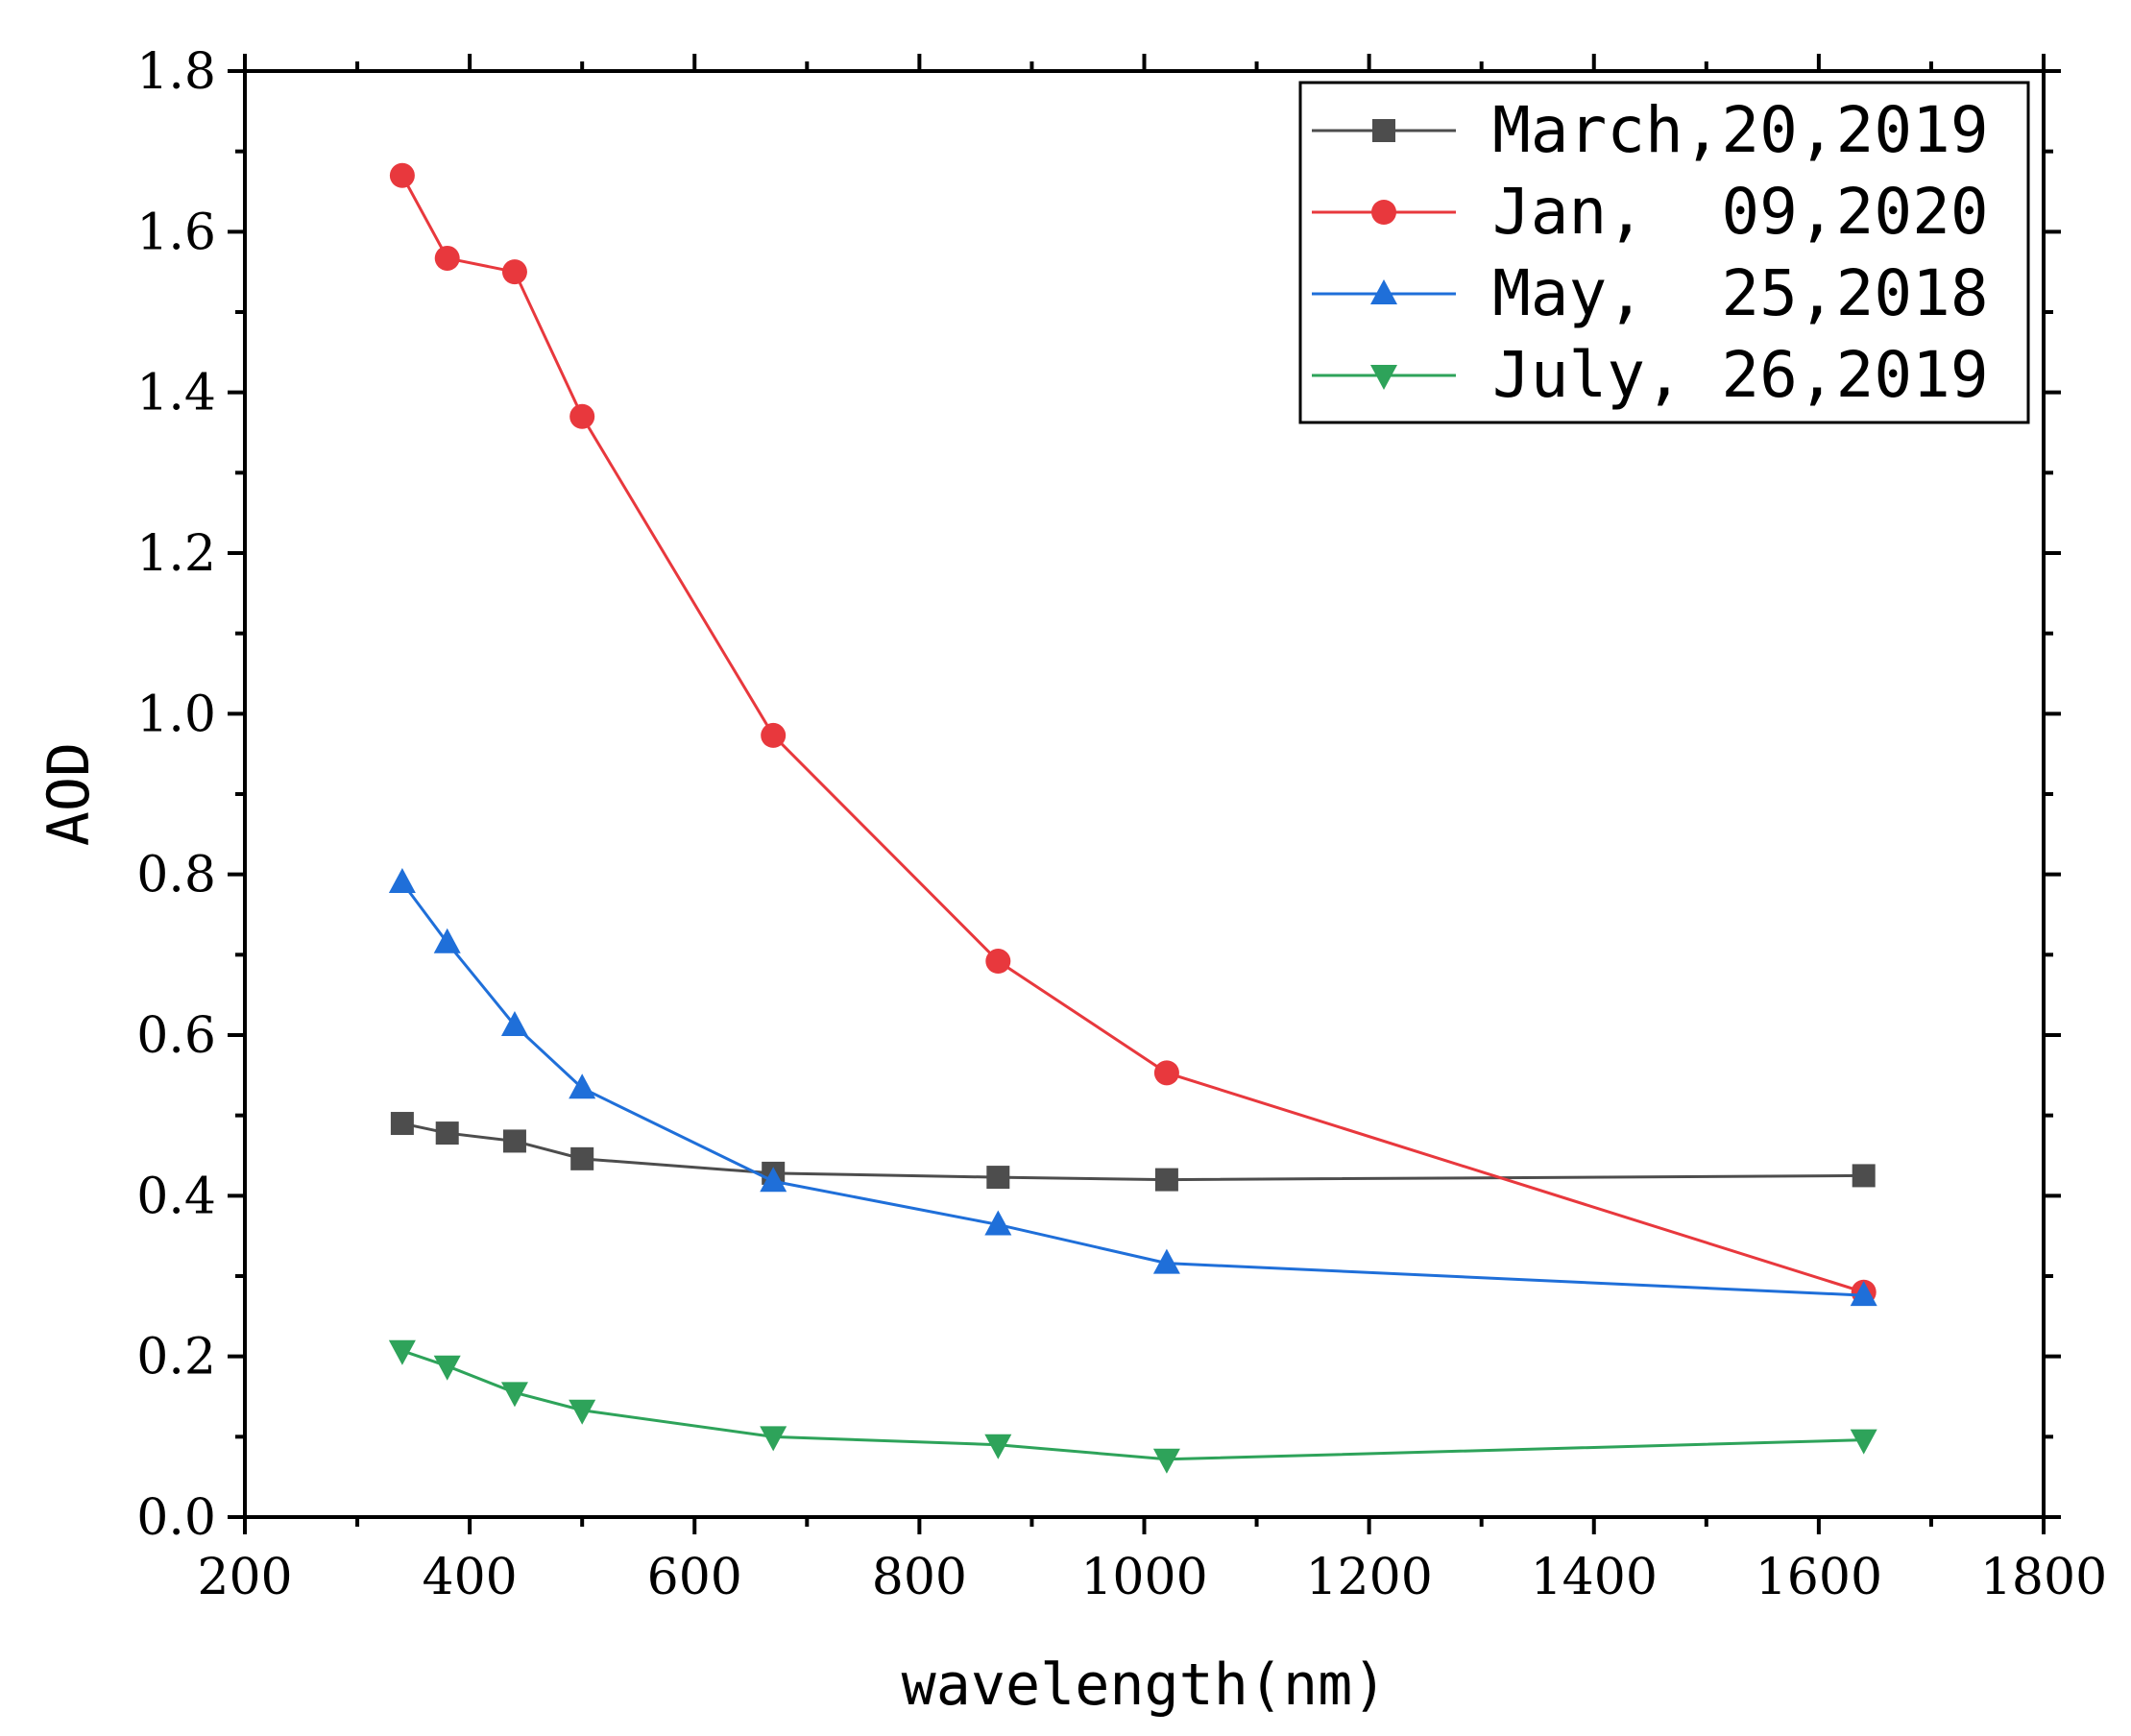  I want to click on x-tick-label: 1600, so click(1819, 1577).